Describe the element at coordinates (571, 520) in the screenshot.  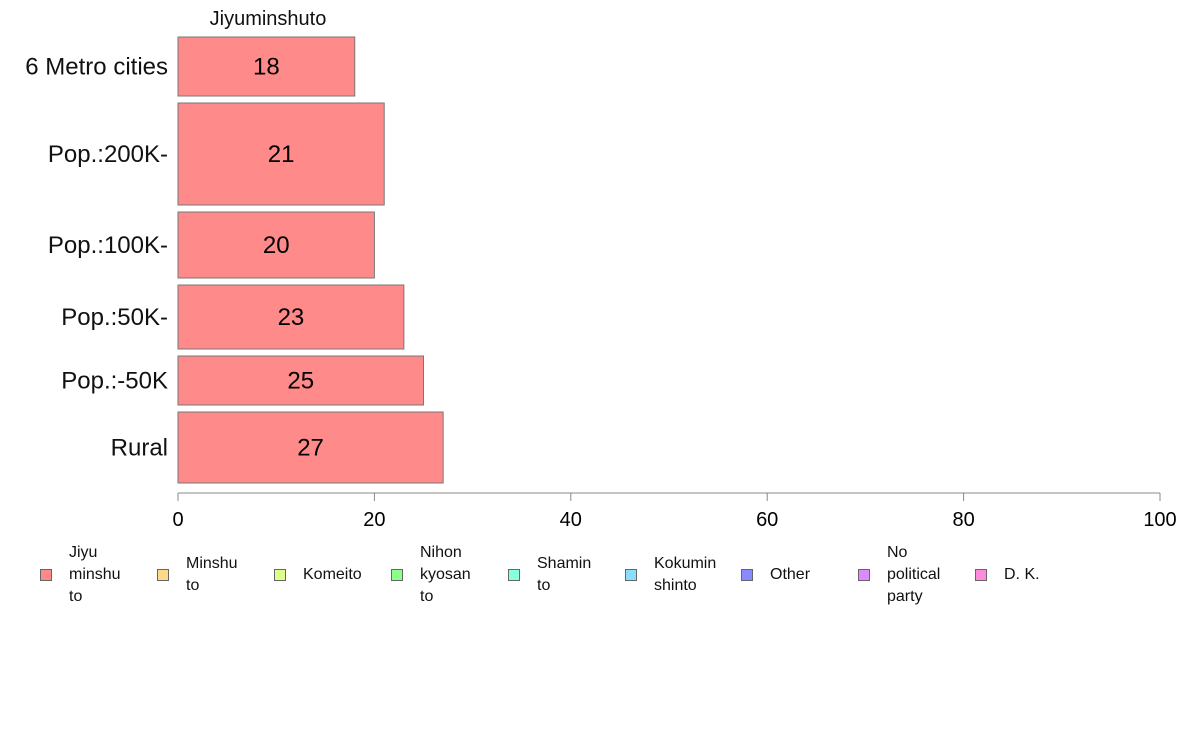
I see `x-tick-label: 40` at that location.